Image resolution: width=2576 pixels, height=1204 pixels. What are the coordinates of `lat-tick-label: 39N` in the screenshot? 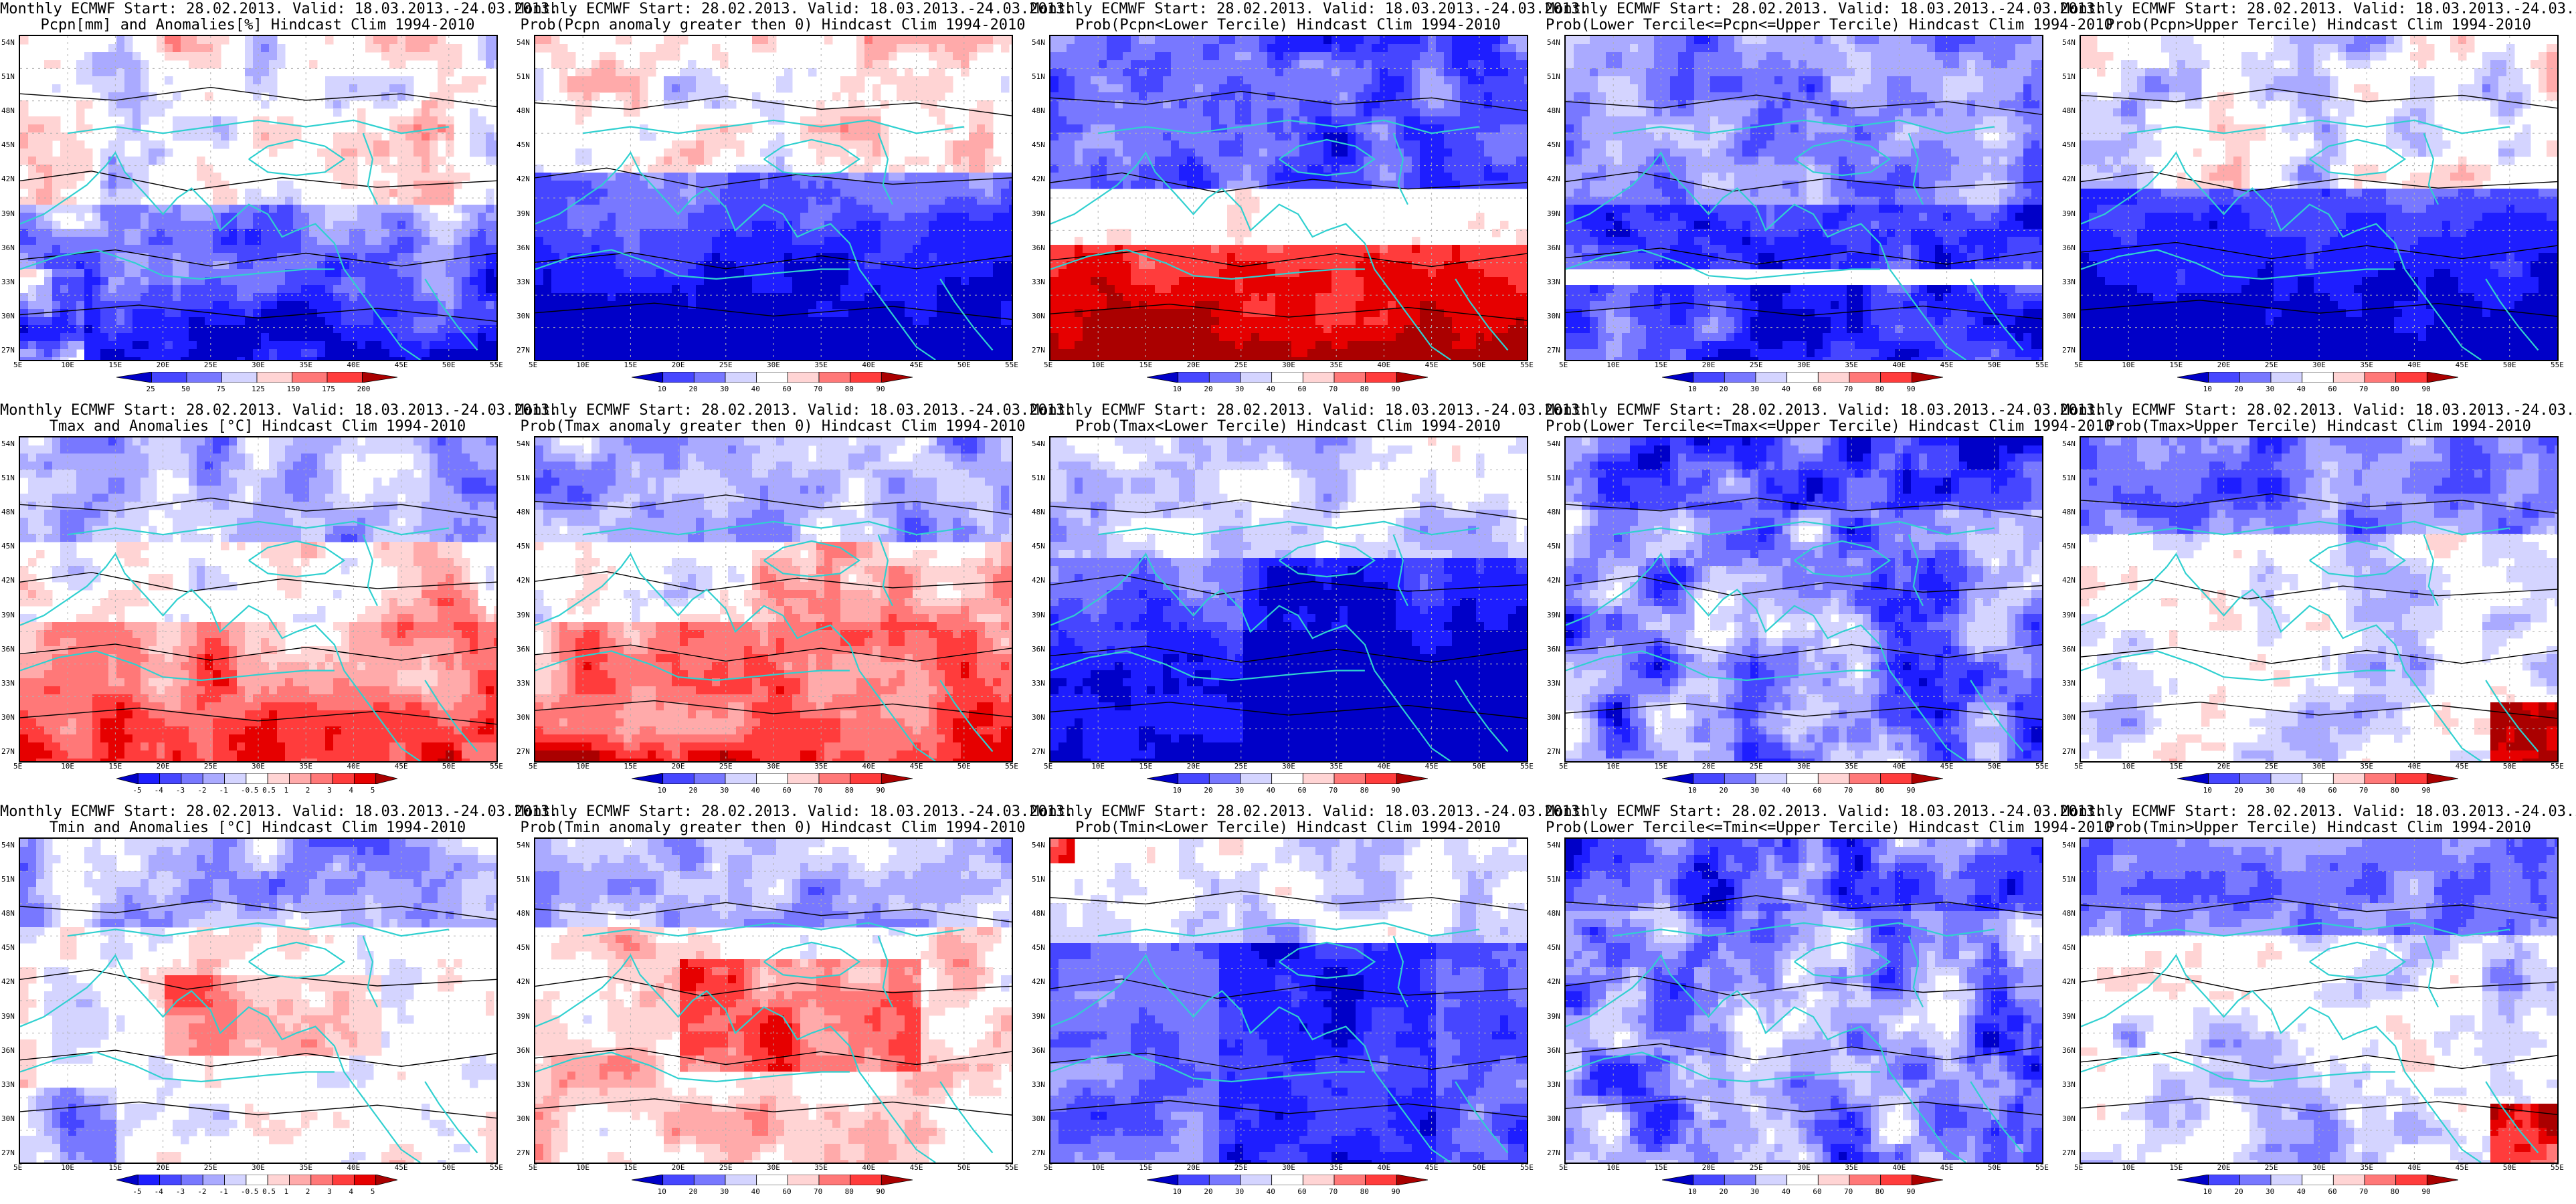 It's located at (523, 213).